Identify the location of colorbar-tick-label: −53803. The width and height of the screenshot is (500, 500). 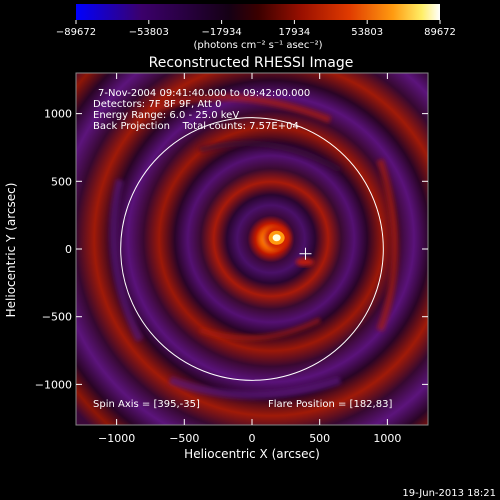
(149, 32).